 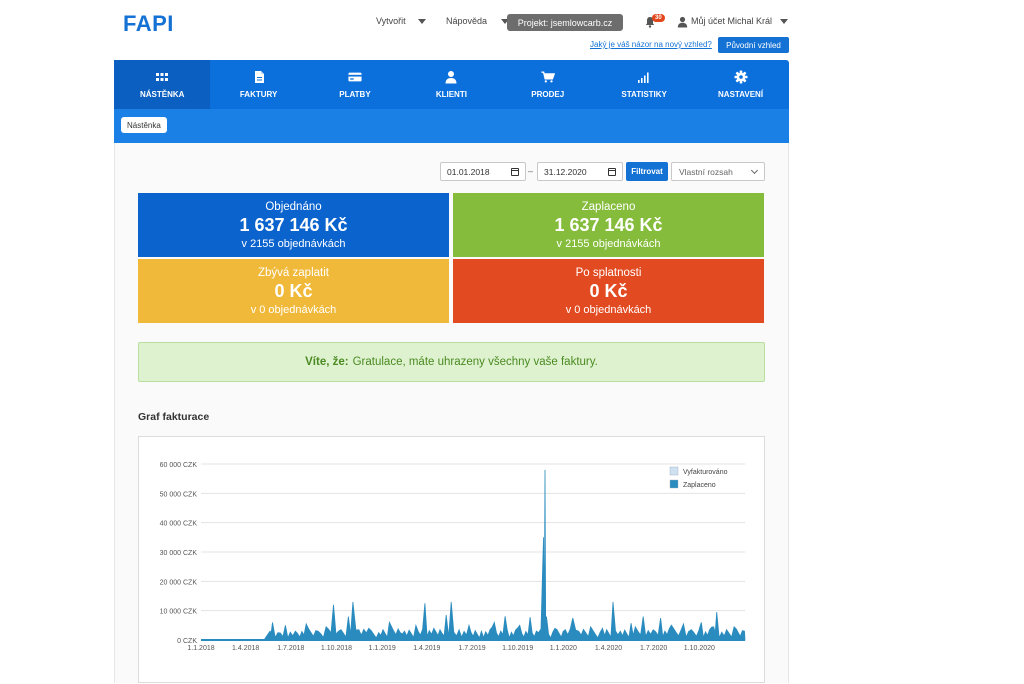 I want to click on account-menu: Můj účet Michal Král, so click(x=740, y=21).